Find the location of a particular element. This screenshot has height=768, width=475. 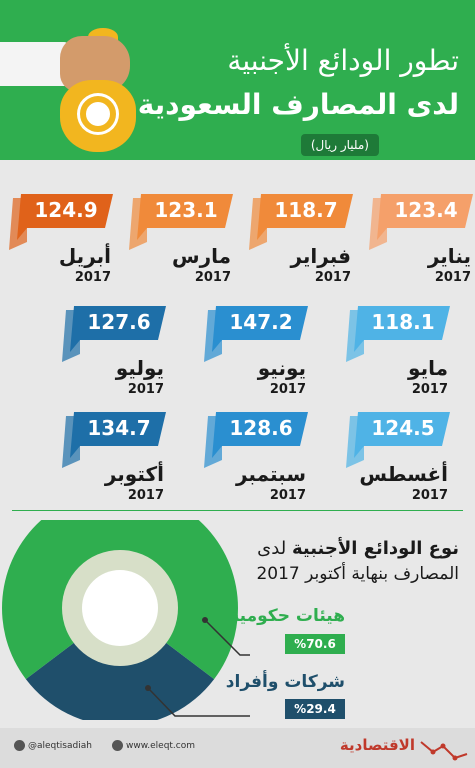

month-card: 124.5 أغسطس 2017 is located at coordinates (397, 460).